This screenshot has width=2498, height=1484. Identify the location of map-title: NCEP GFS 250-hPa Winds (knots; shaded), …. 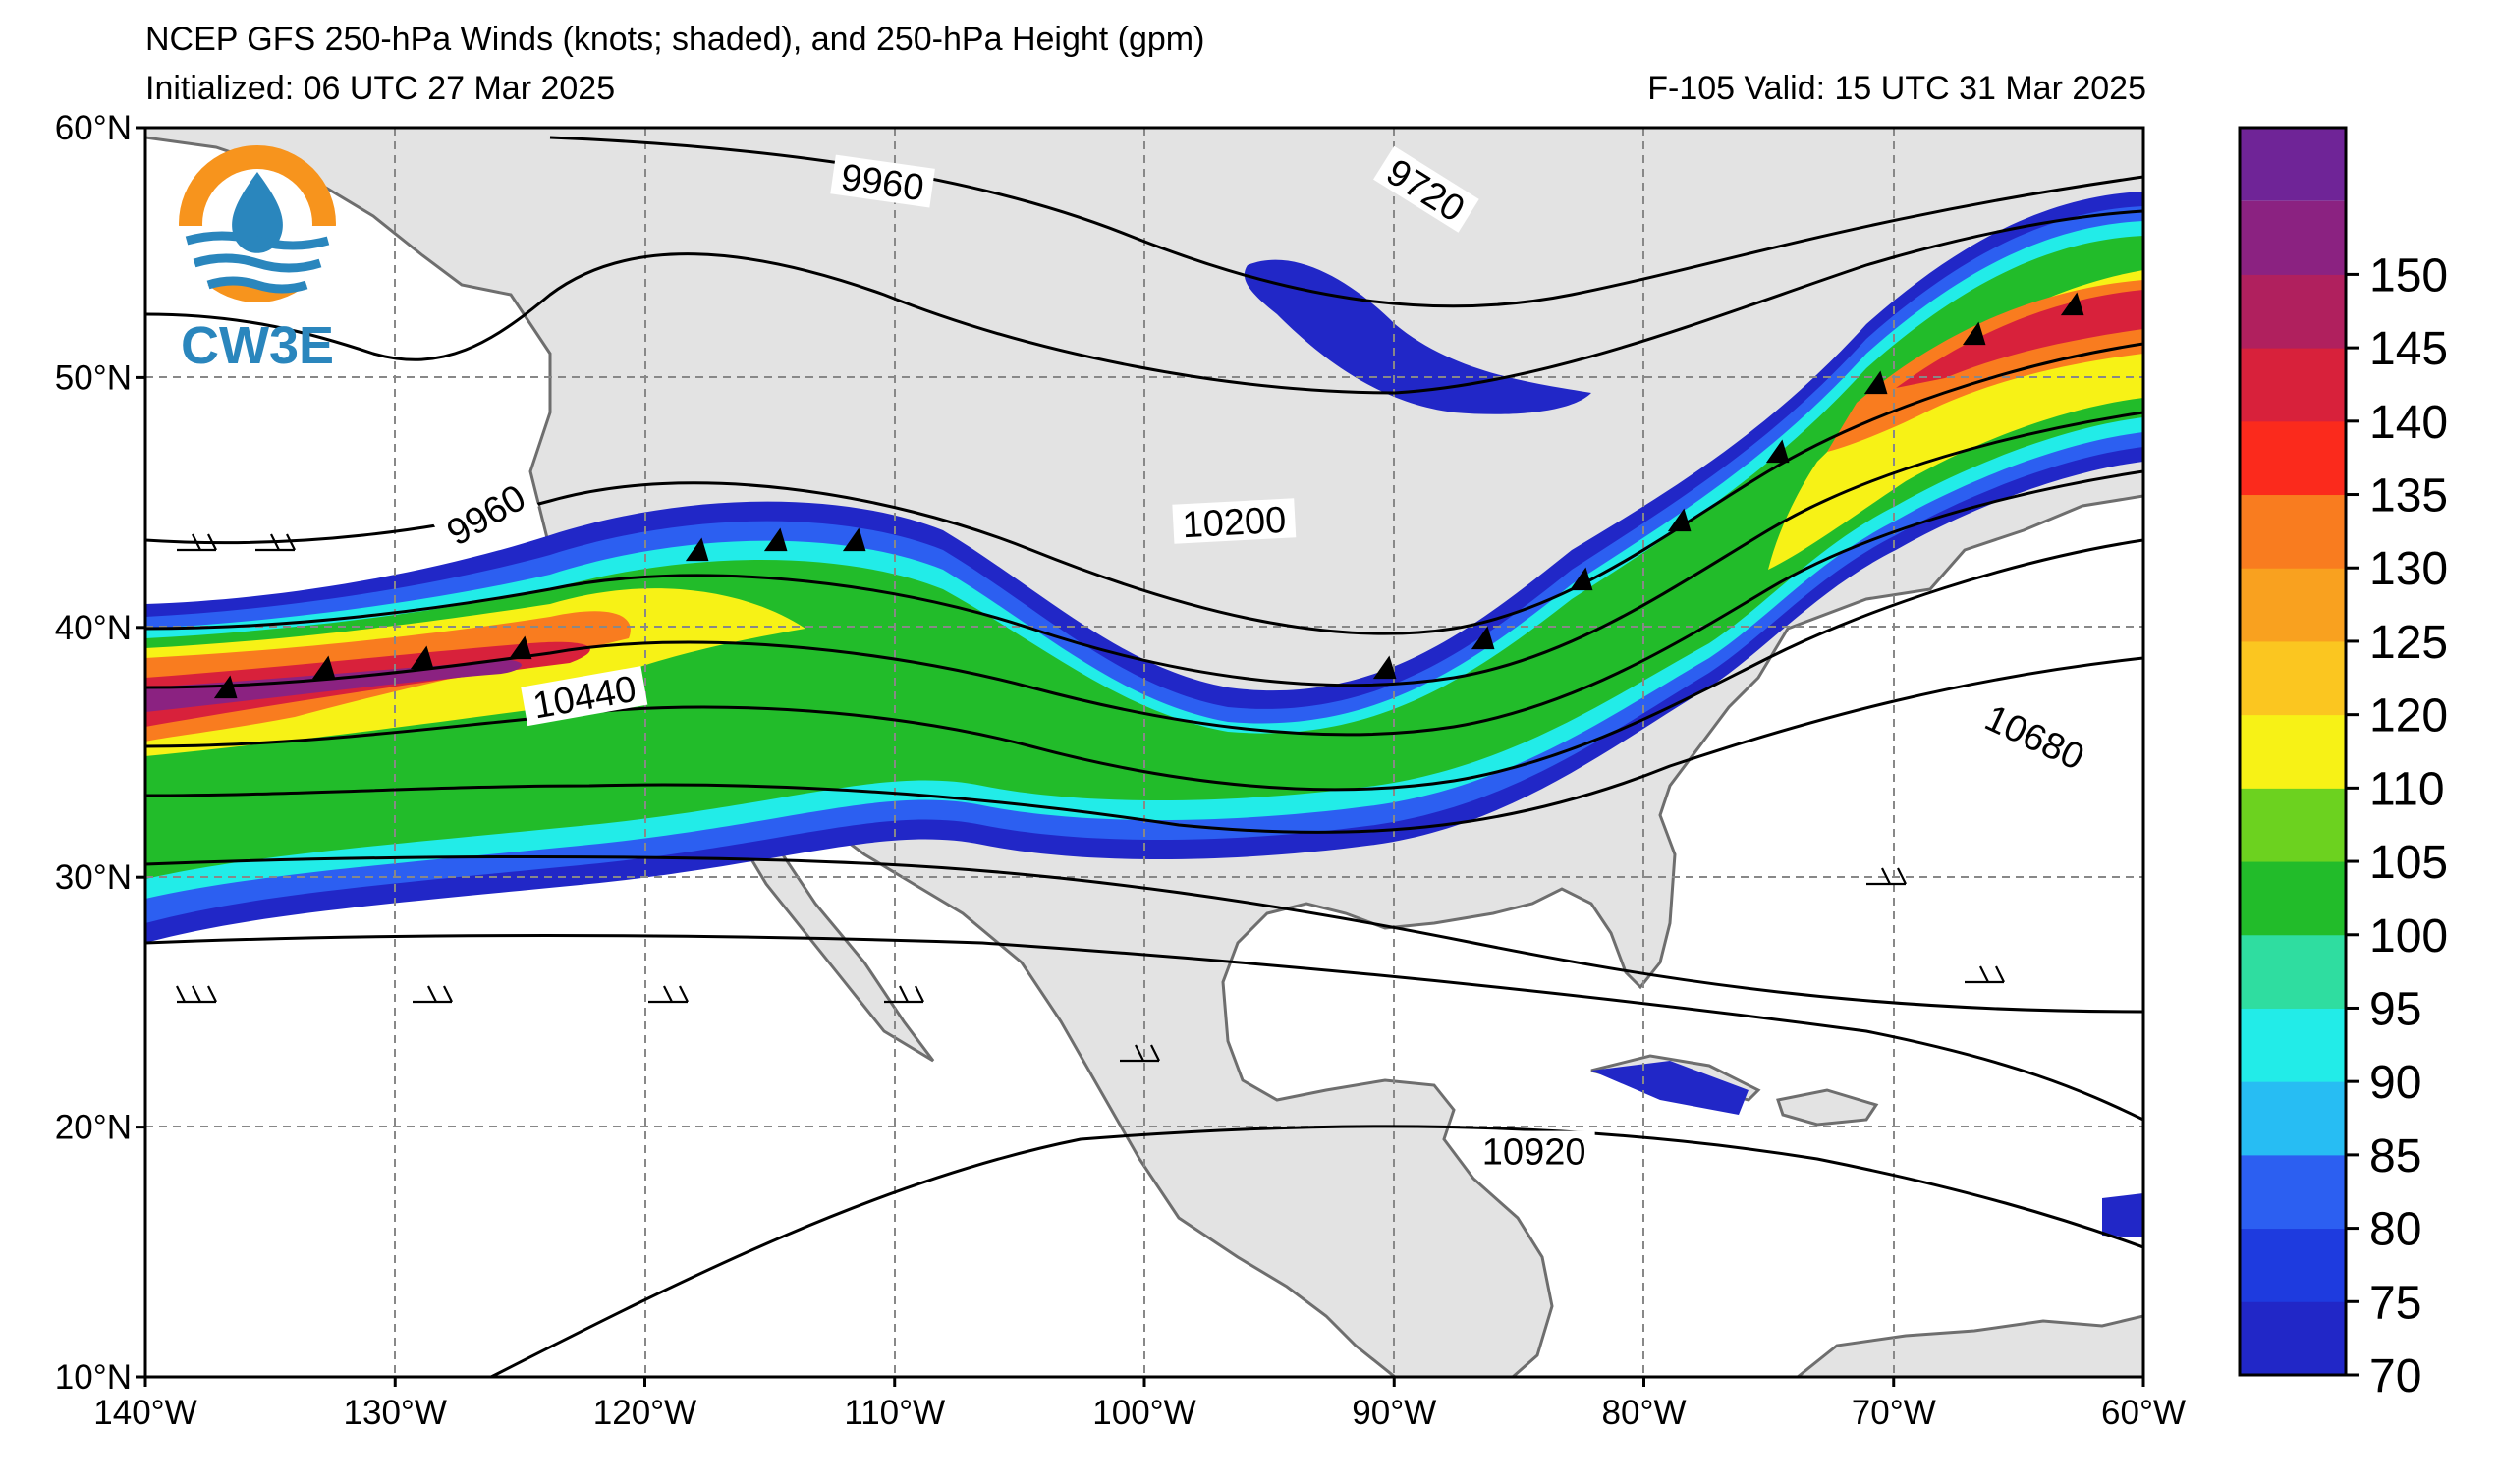
(675, 39).